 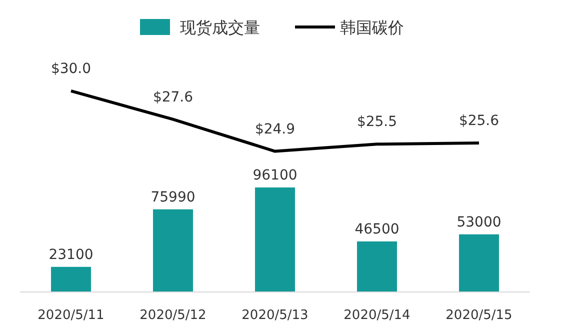 What do you see at coordinates (71, 315) in the screenshot?
I see `x-tick-label: 2020/5/11` at bounding box center [71, 315].